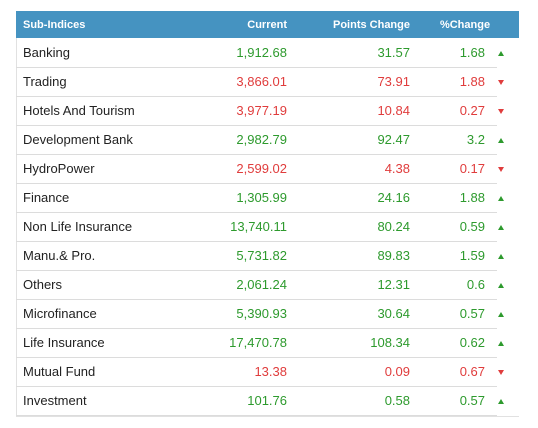 Image resolution: width=538 pixels, height=428 pixels. I want to click on header-current: Current, so click(267, 24).